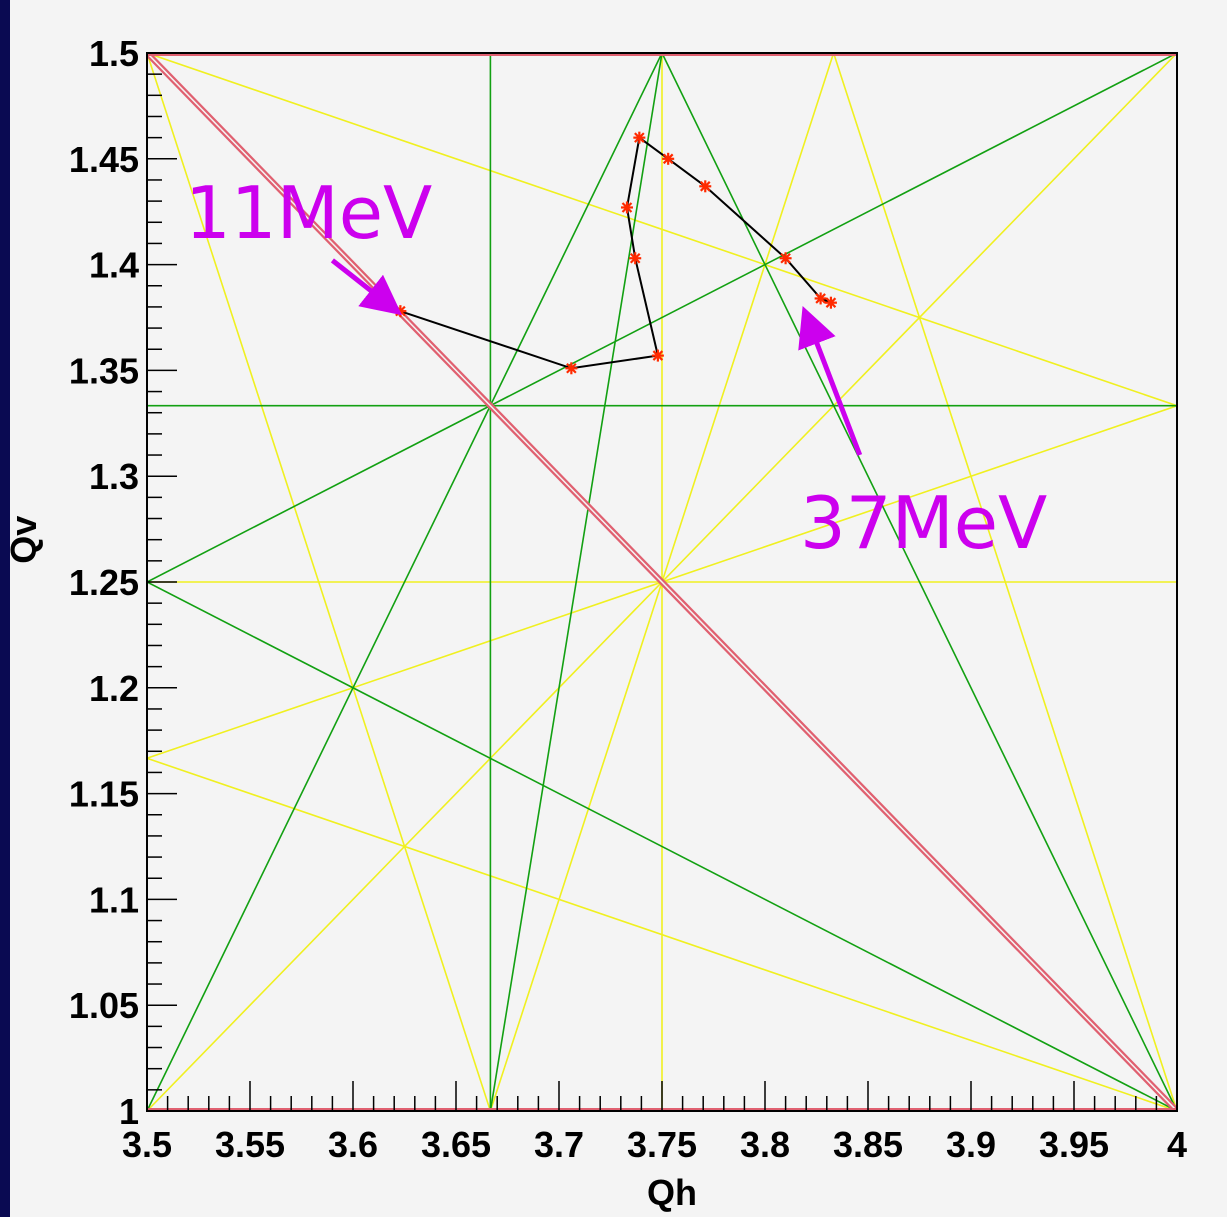 Image resolution: width=1227 pixels, height=1217 pixels. I want to click on x-tick-label: 3.7, so click(559, 1144).